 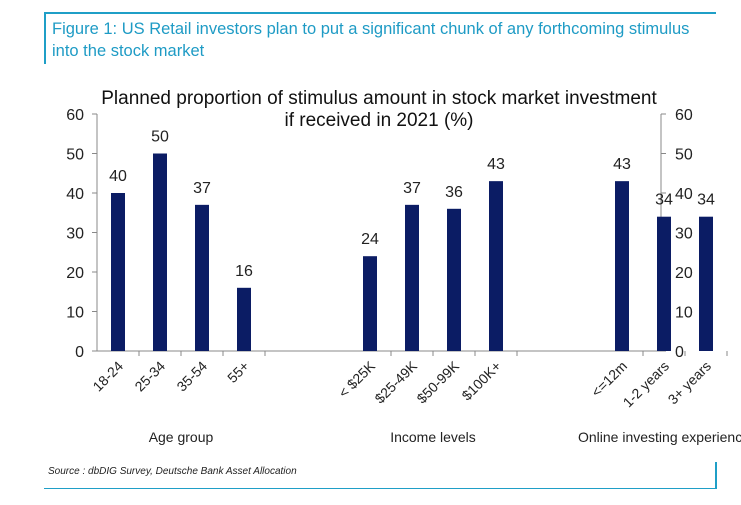 What do you see at coordinates (244, 271) in the screenshot?
I see `bar-value-label: 16` at bounding box center [244, 271].